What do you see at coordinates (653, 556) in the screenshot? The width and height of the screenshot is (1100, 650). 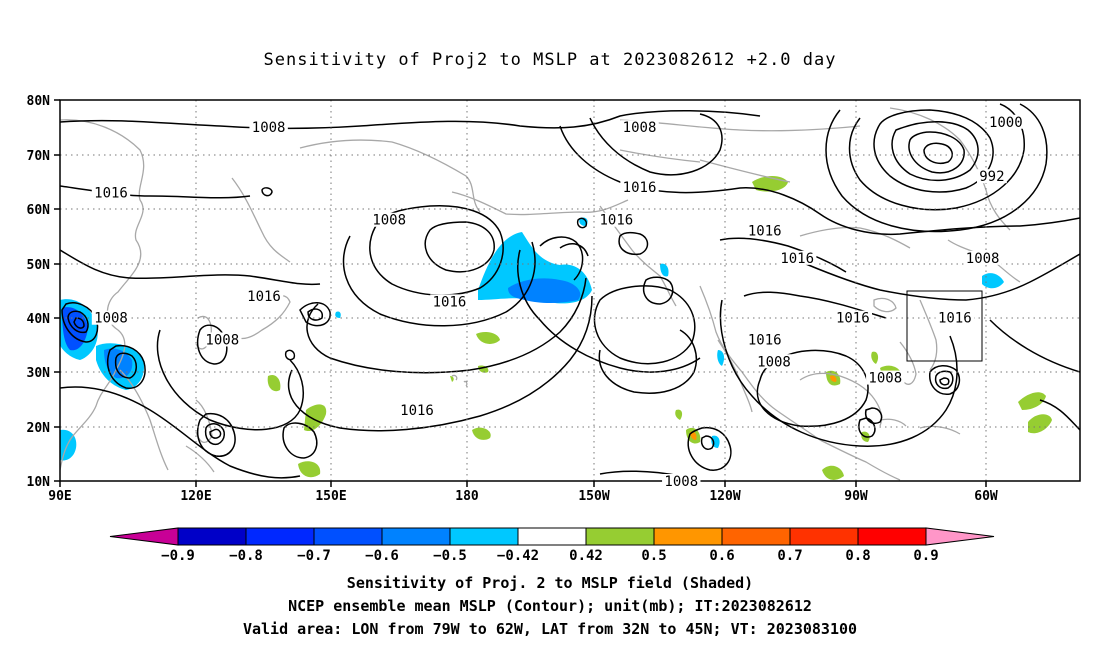 I see `colorbar-label: 0.5` at bounding box center [653, 556].